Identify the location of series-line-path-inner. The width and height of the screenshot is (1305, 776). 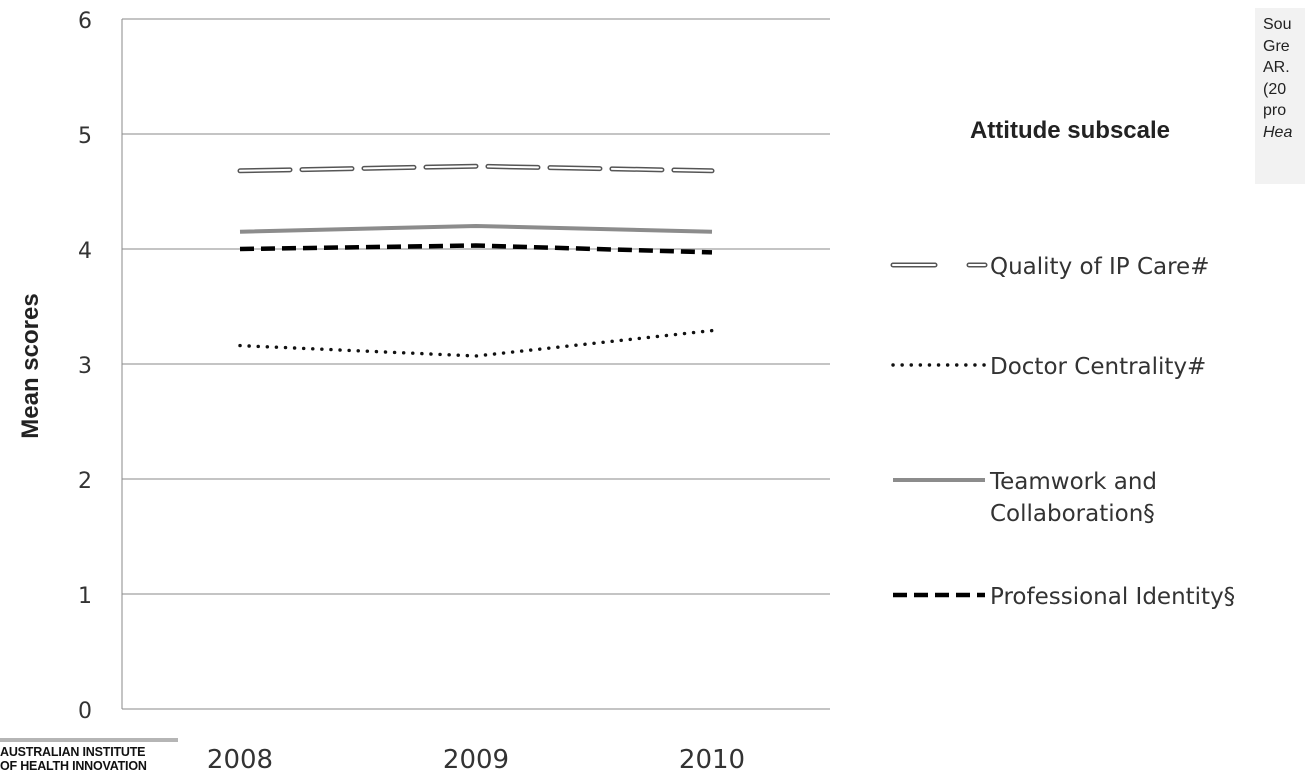
(476, 168).